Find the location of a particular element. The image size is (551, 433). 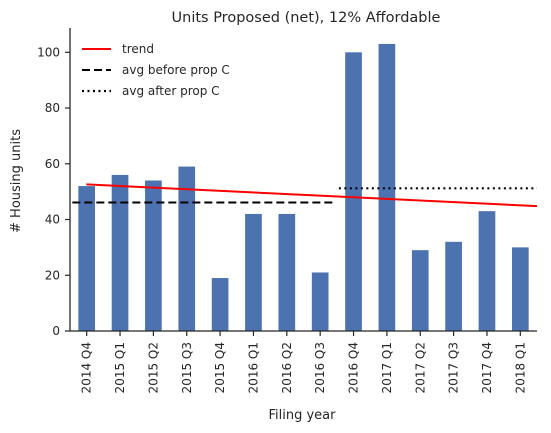

bar-2017-q4 is located at coordinates (487, 271).